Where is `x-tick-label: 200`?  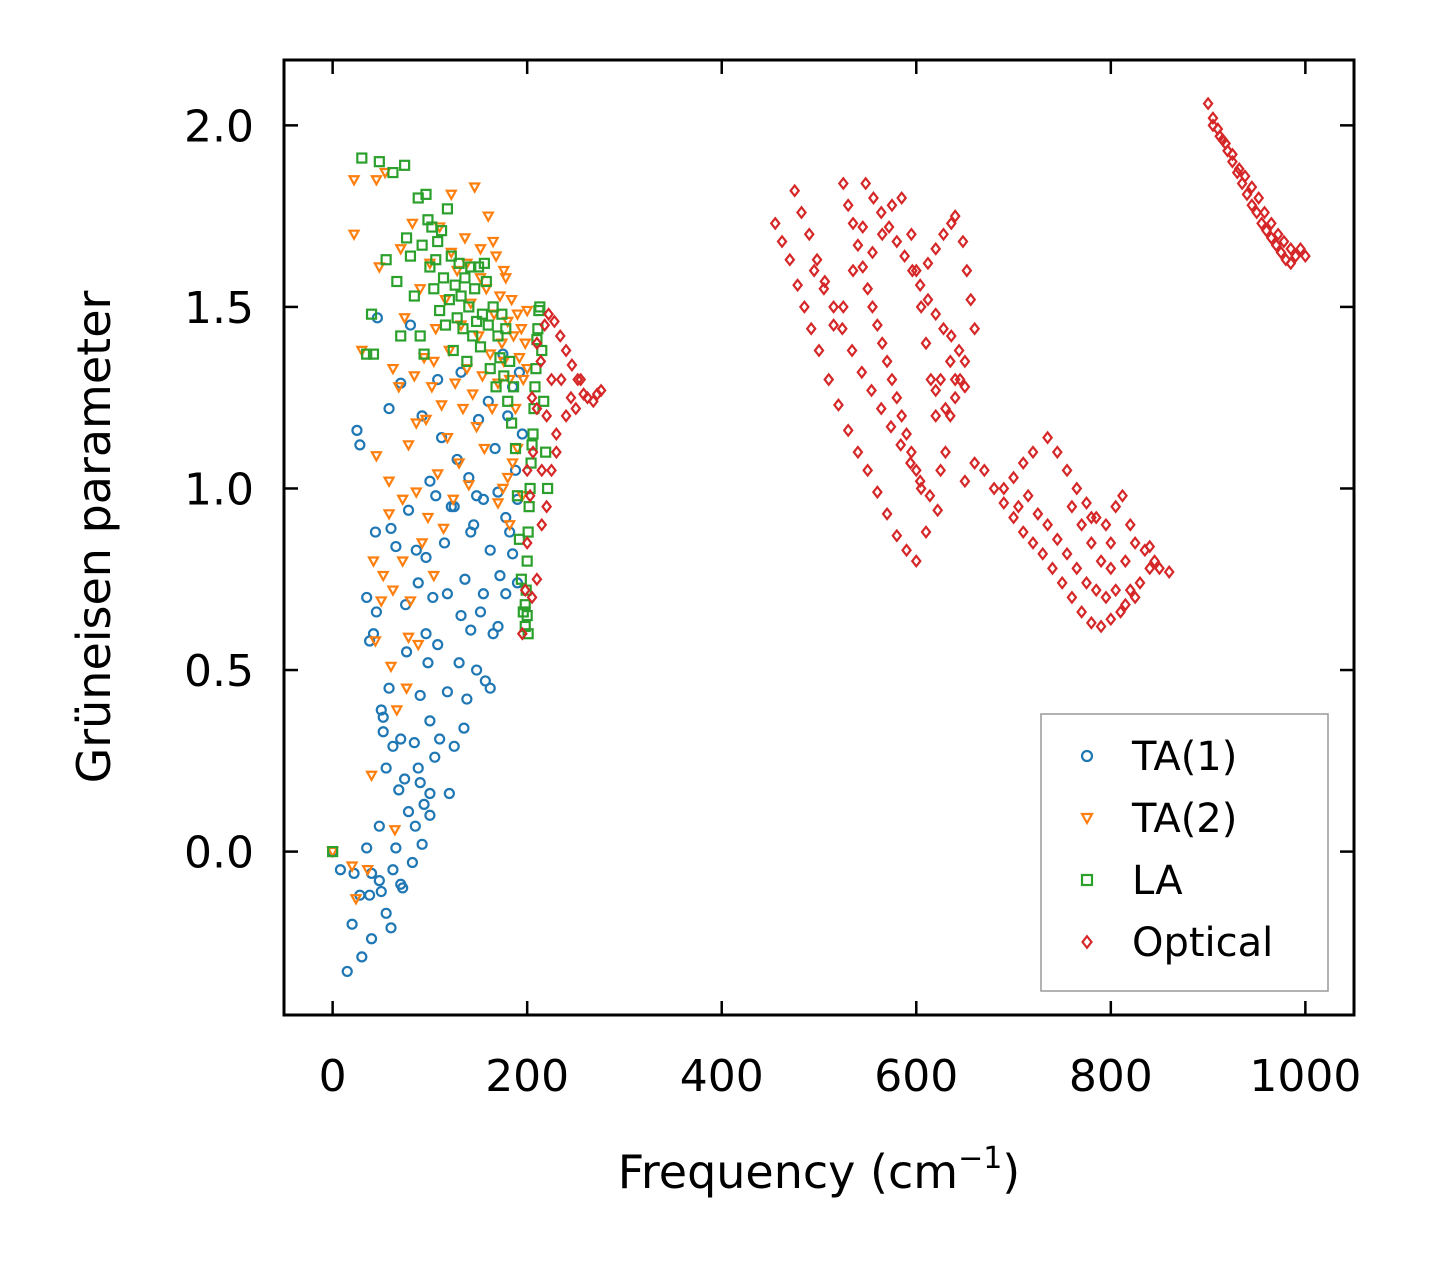
x-tick-label: 200 is located at coordinates (527, 1076).